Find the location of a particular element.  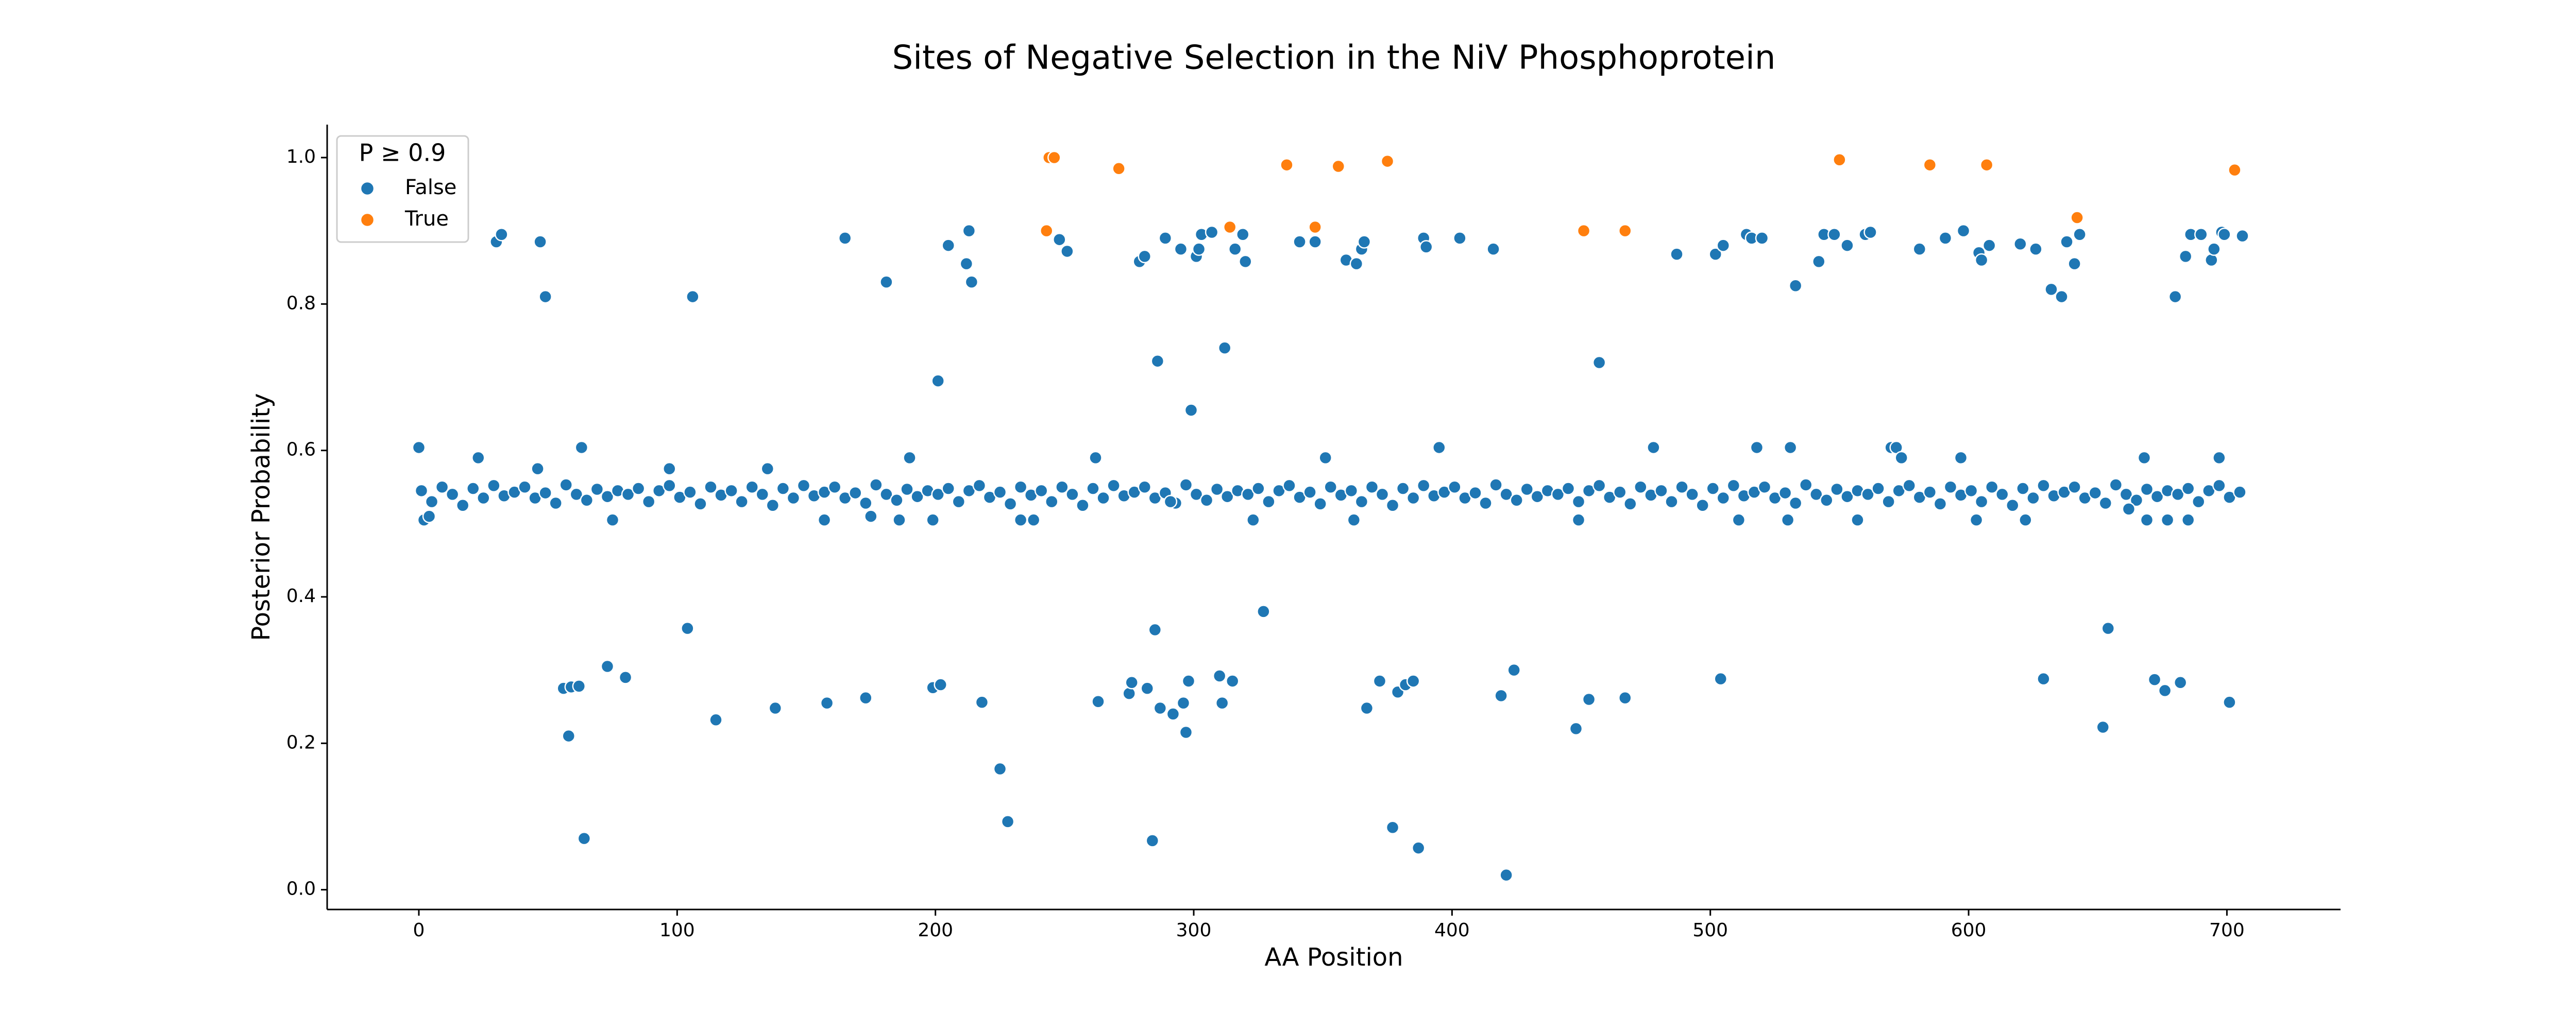

legend-marker is located at coordinates (367, 220).